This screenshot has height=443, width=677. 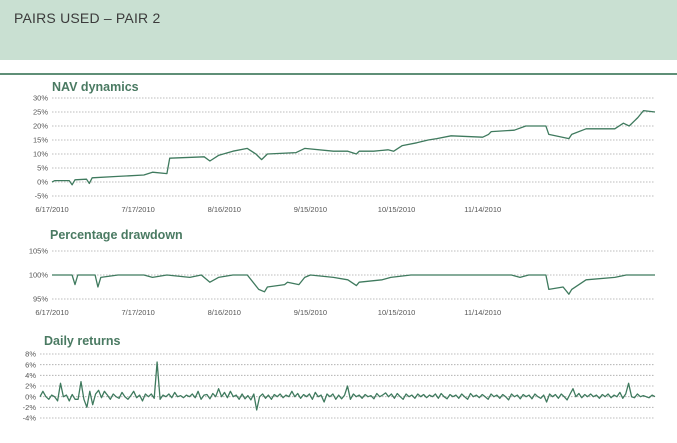 What do you see at coordinates (137, 312) in the screenshot?
I see `drawdown-x-tick-label: 7/17/2010` at bounding box center [137, 312].